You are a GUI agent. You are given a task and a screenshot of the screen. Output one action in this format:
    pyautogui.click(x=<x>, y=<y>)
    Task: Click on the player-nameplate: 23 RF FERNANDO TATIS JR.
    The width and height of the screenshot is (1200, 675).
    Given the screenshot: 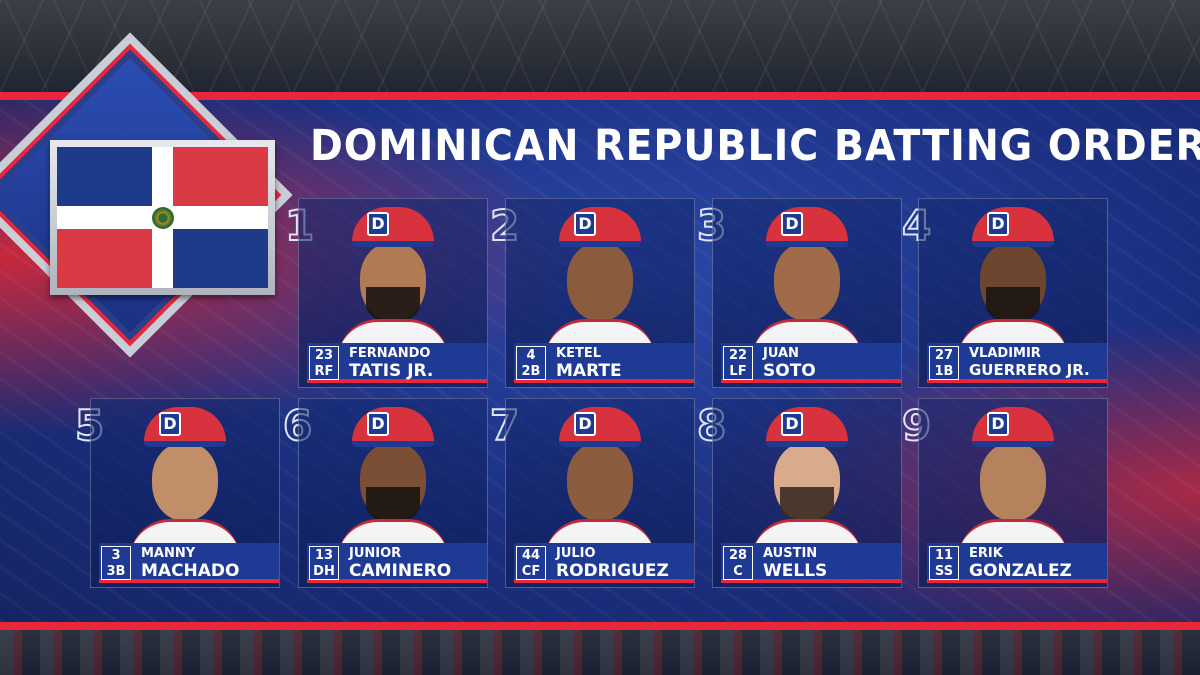 What is the action you would take?
    pyautogui.click(x=397, y=363)
    